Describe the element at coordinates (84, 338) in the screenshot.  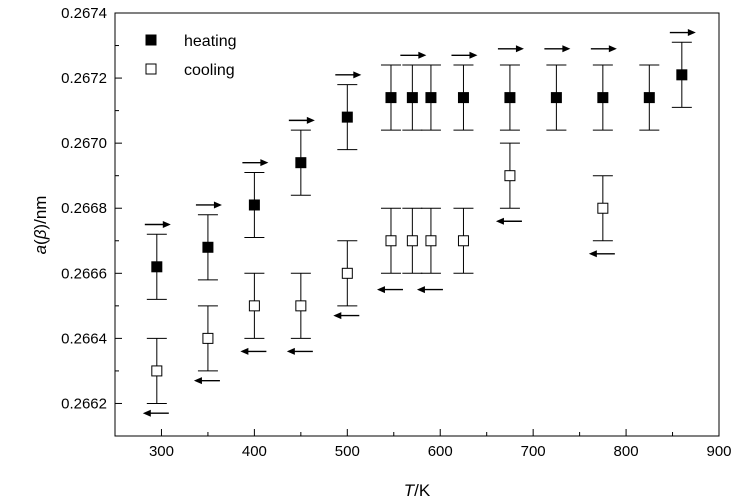
I see `y-tick-label: 0.2664` at that location.